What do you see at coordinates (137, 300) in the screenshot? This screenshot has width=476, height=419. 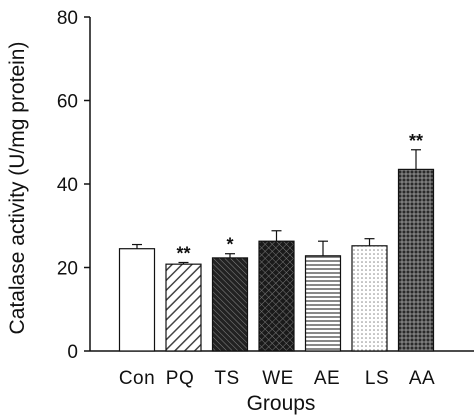 I see `bar-con` at bounding box center [137, 300].